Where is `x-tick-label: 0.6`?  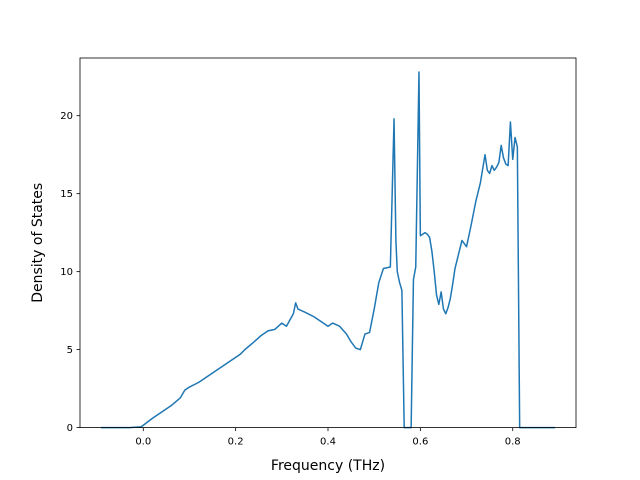 x-tick-label: 0.6 is located at coordinates (420, 442).